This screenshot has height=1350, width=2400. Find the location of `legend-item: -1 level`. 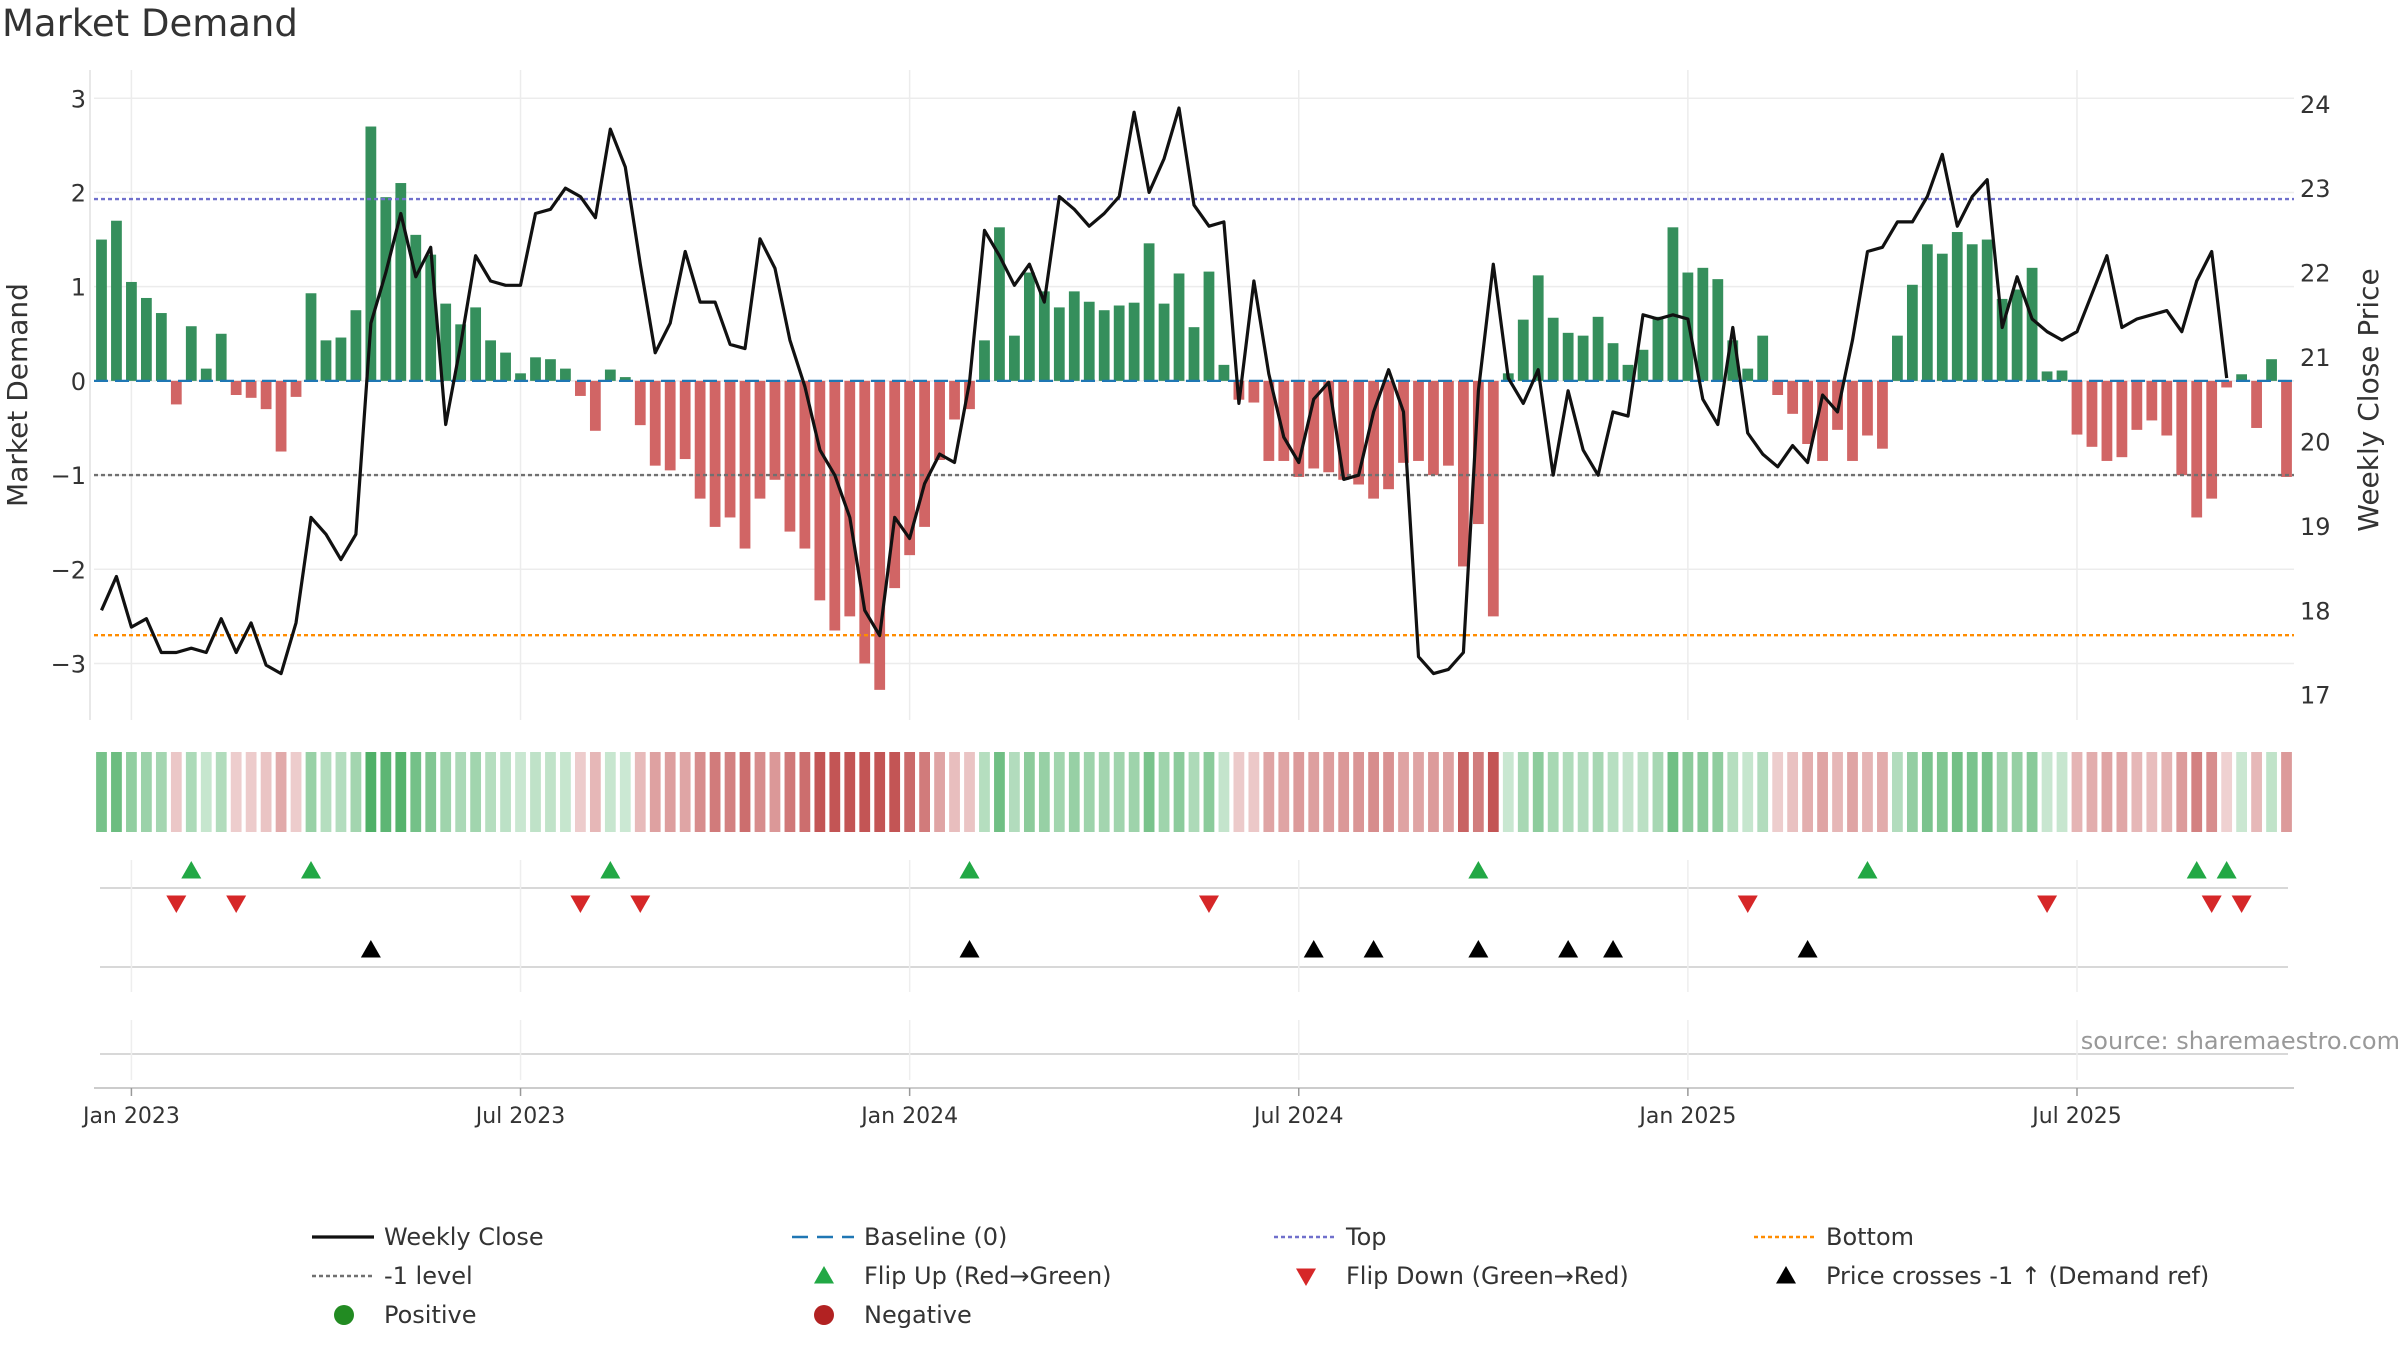

legend-item: -1 level is located at coordinates (392, 1276).